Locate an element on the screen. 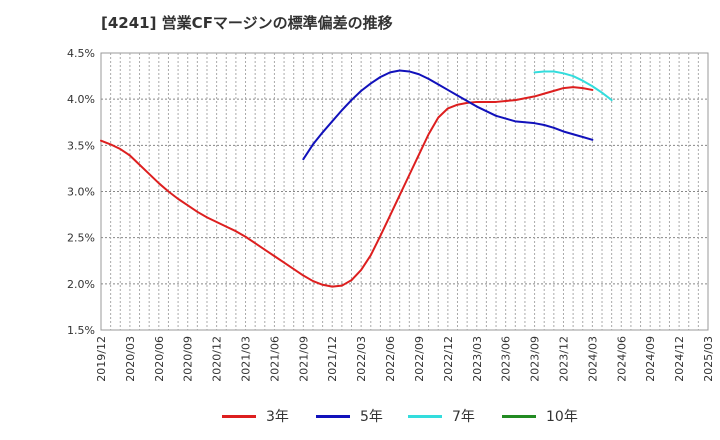 This screenshot has width=720, height=440. x-tick-label: 2021/03 is located at coordinates (246, 359).